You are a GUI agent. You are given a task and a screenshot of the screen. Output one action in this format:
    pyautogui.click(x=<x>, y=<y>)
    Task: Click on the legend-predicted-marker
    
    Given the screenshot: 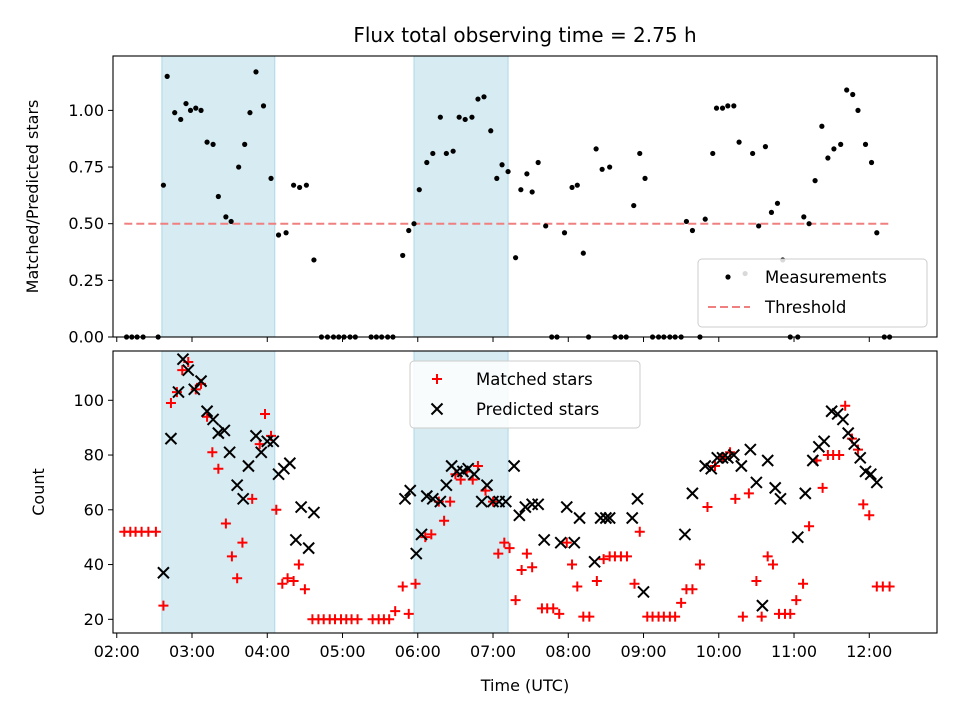 What is the action you would take?
    pyautogui.click(x=437, y=409)
    